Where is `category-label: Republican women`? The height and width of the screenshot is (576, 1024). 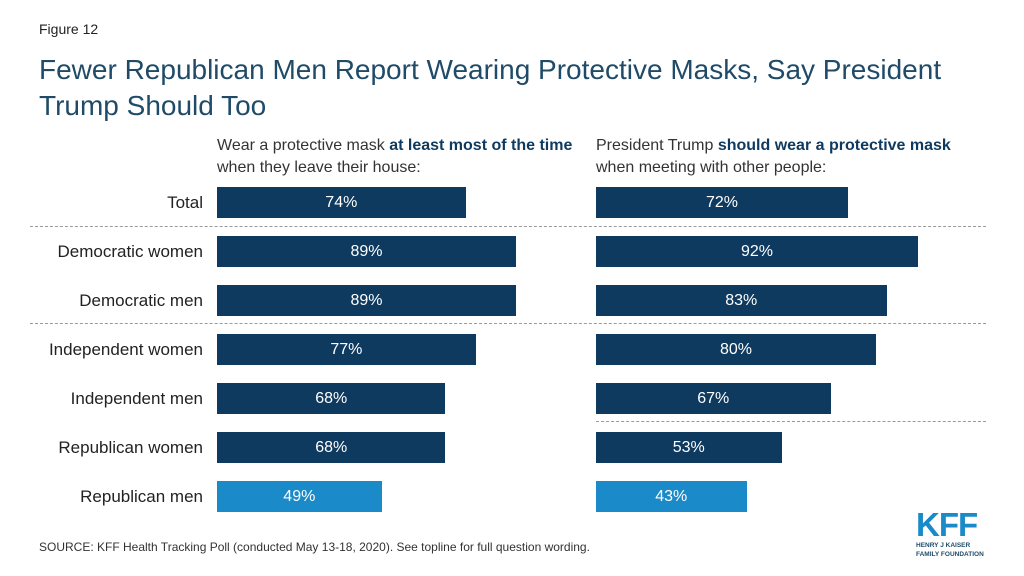
category-label: Republican women is located at coordinates (130, 447).